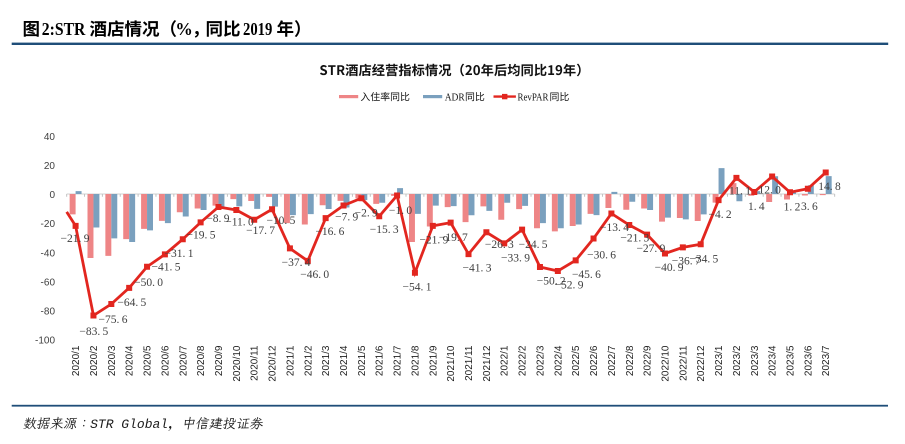 The height and width of the screenshot is (444, 905). What do you see at coordinates (614, 228) in the screenshot?
I see `svg-text: −13. 4` at bounding box center [614, 228].